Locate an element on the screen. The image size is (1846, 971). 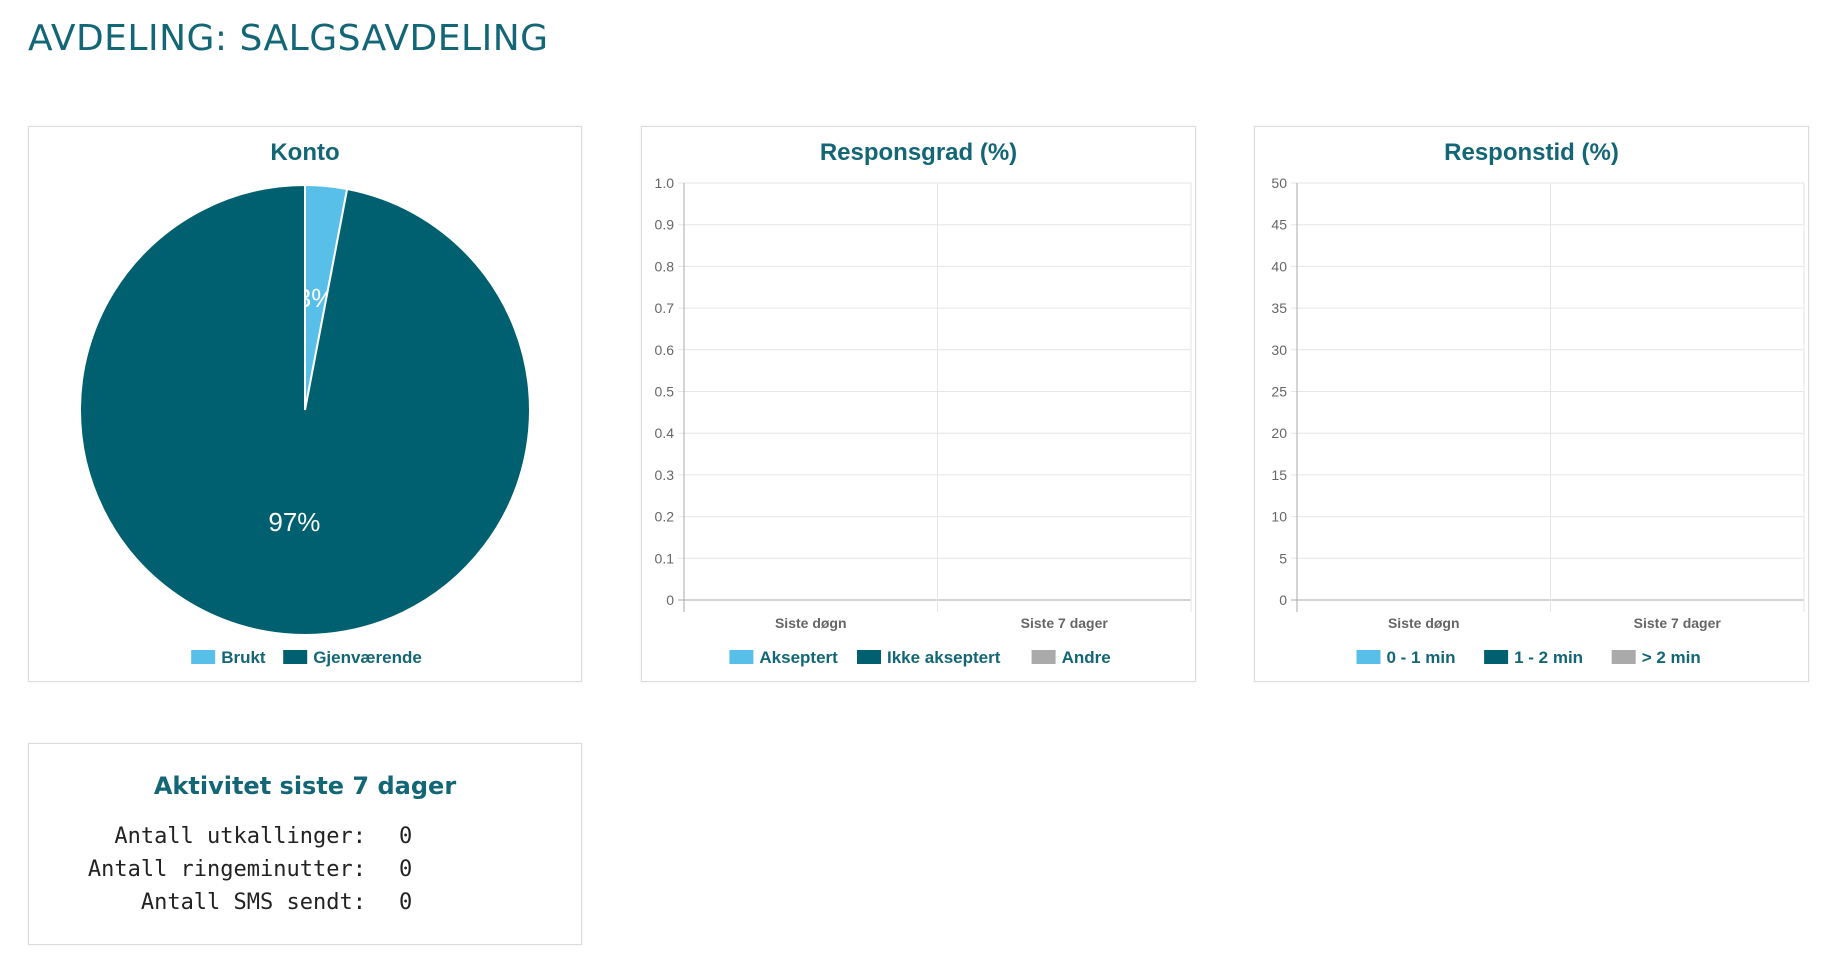
responsgrad-y-tick: 0.9 is located at coordinates (665, 225).